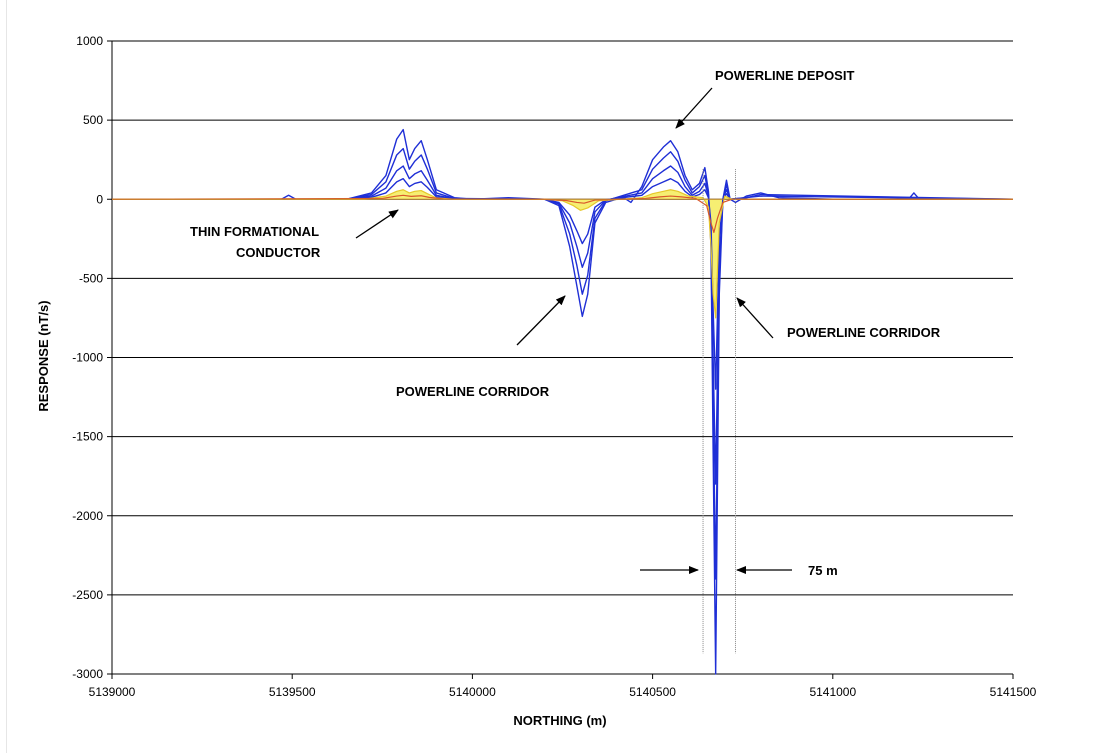 The image size is (1099, 753). What do you see at coordinates (87, 437) in the screenshot?
I see `y-tick-label: -1500` at bounding box center [87, 437].